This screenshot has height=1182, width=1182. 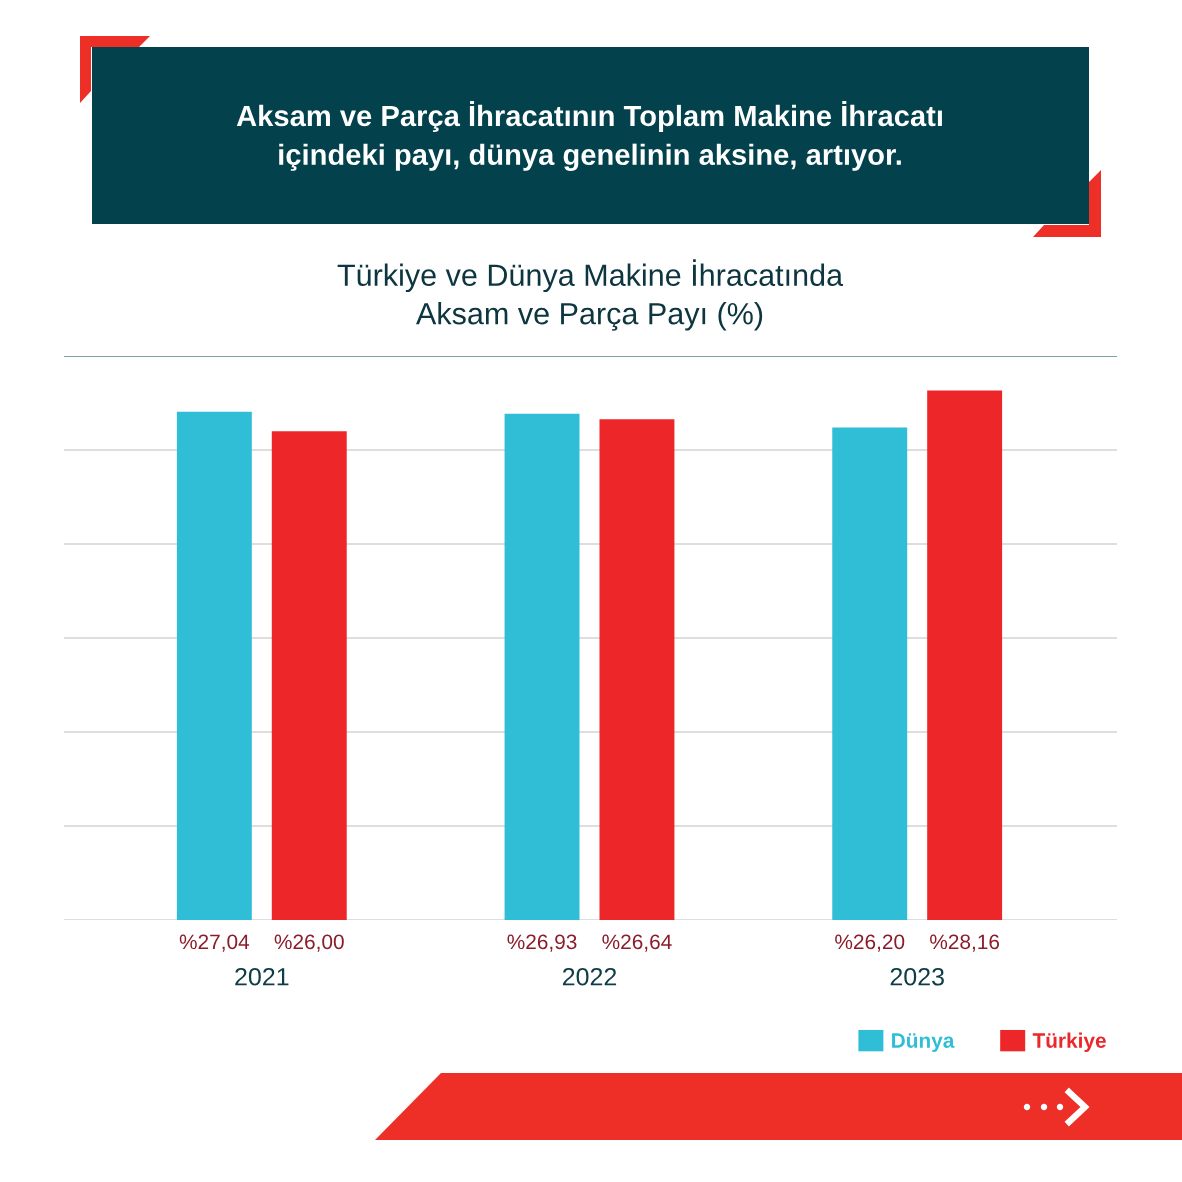 I want to click on x-tick-label: 2022, so click(x=589, y=976).